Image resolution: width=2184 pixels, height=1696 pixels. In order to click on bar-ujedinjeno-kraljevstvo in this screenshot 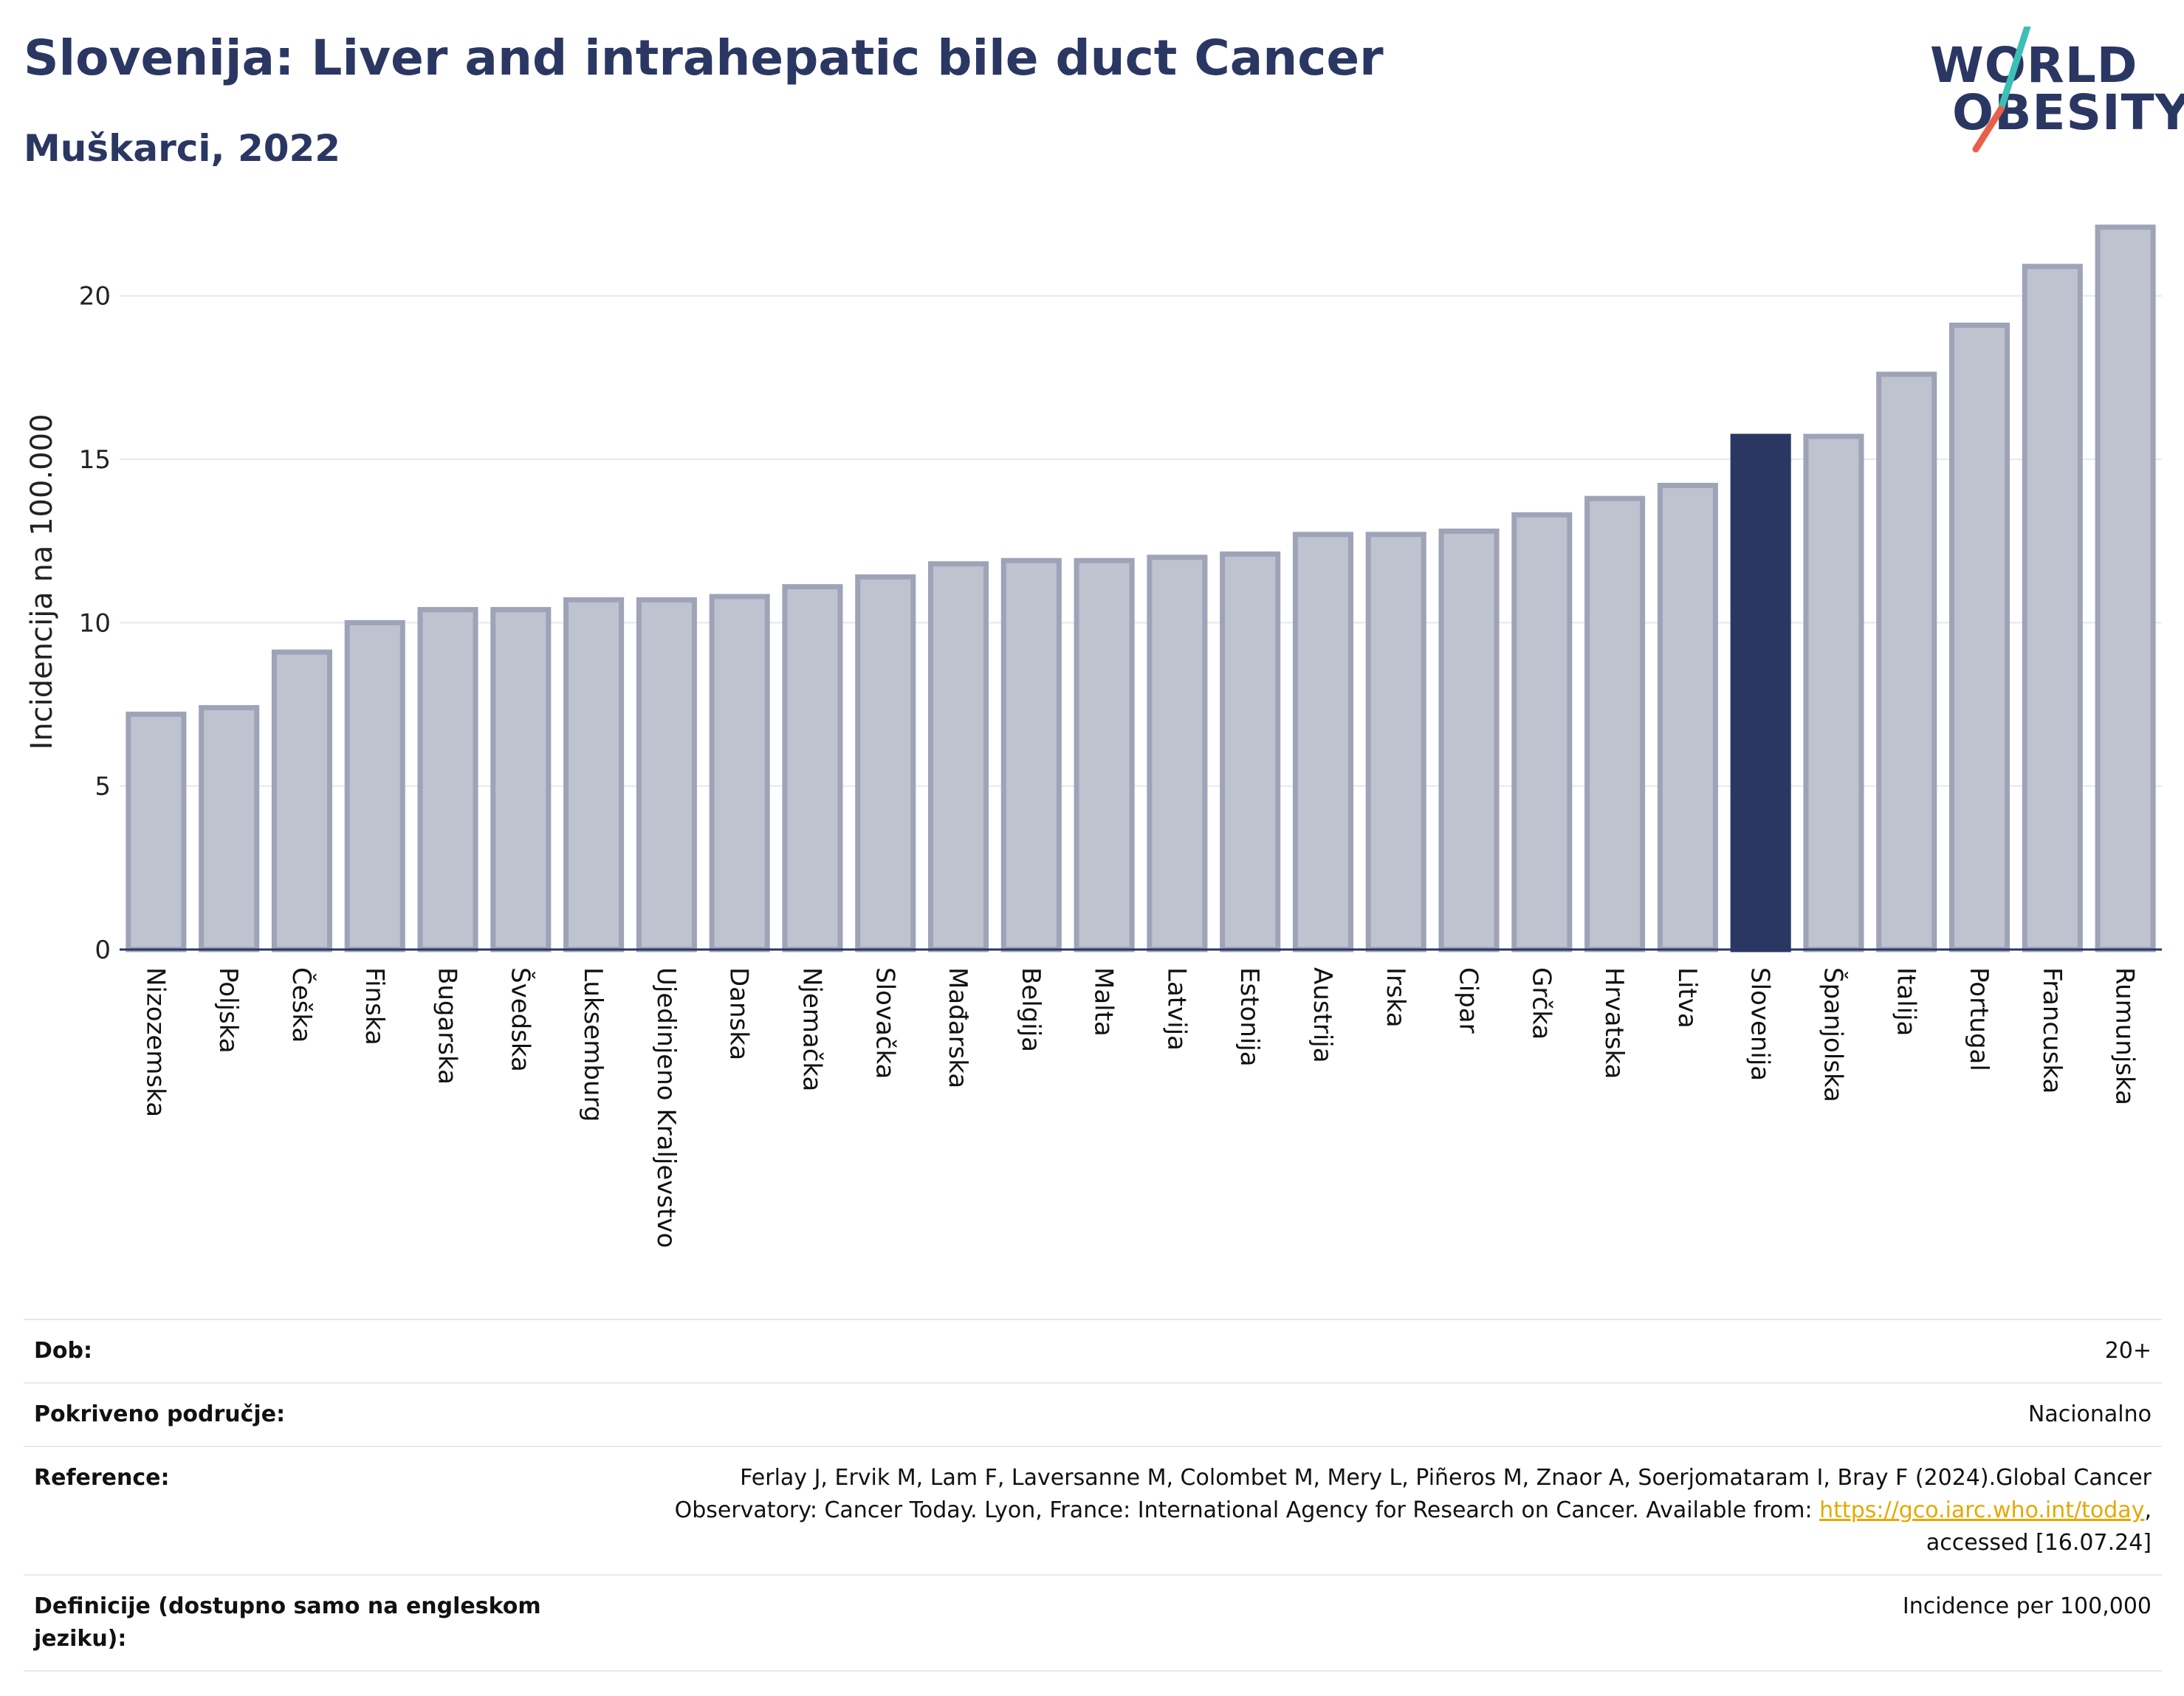, I will do `click(667, 774)`.